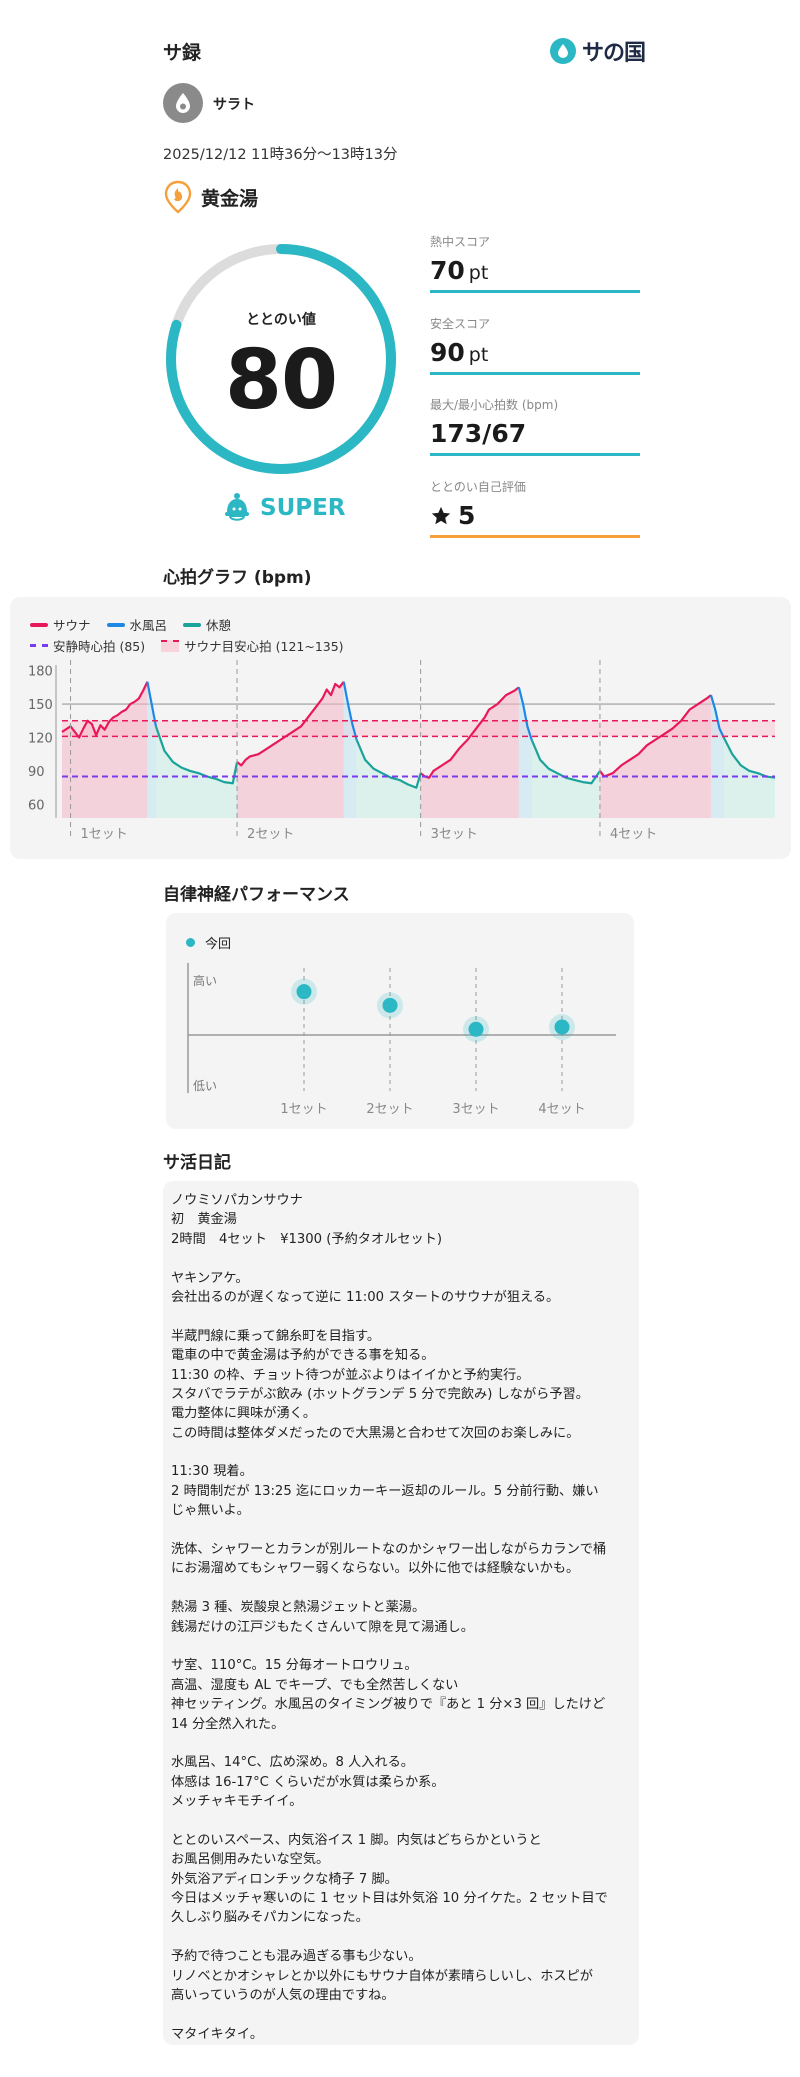 This screenshot has width=800, height=2077. I want to click on diary-line: 水風呂、14°C、広め深め。8 人入れる。, so click(292, 1763).